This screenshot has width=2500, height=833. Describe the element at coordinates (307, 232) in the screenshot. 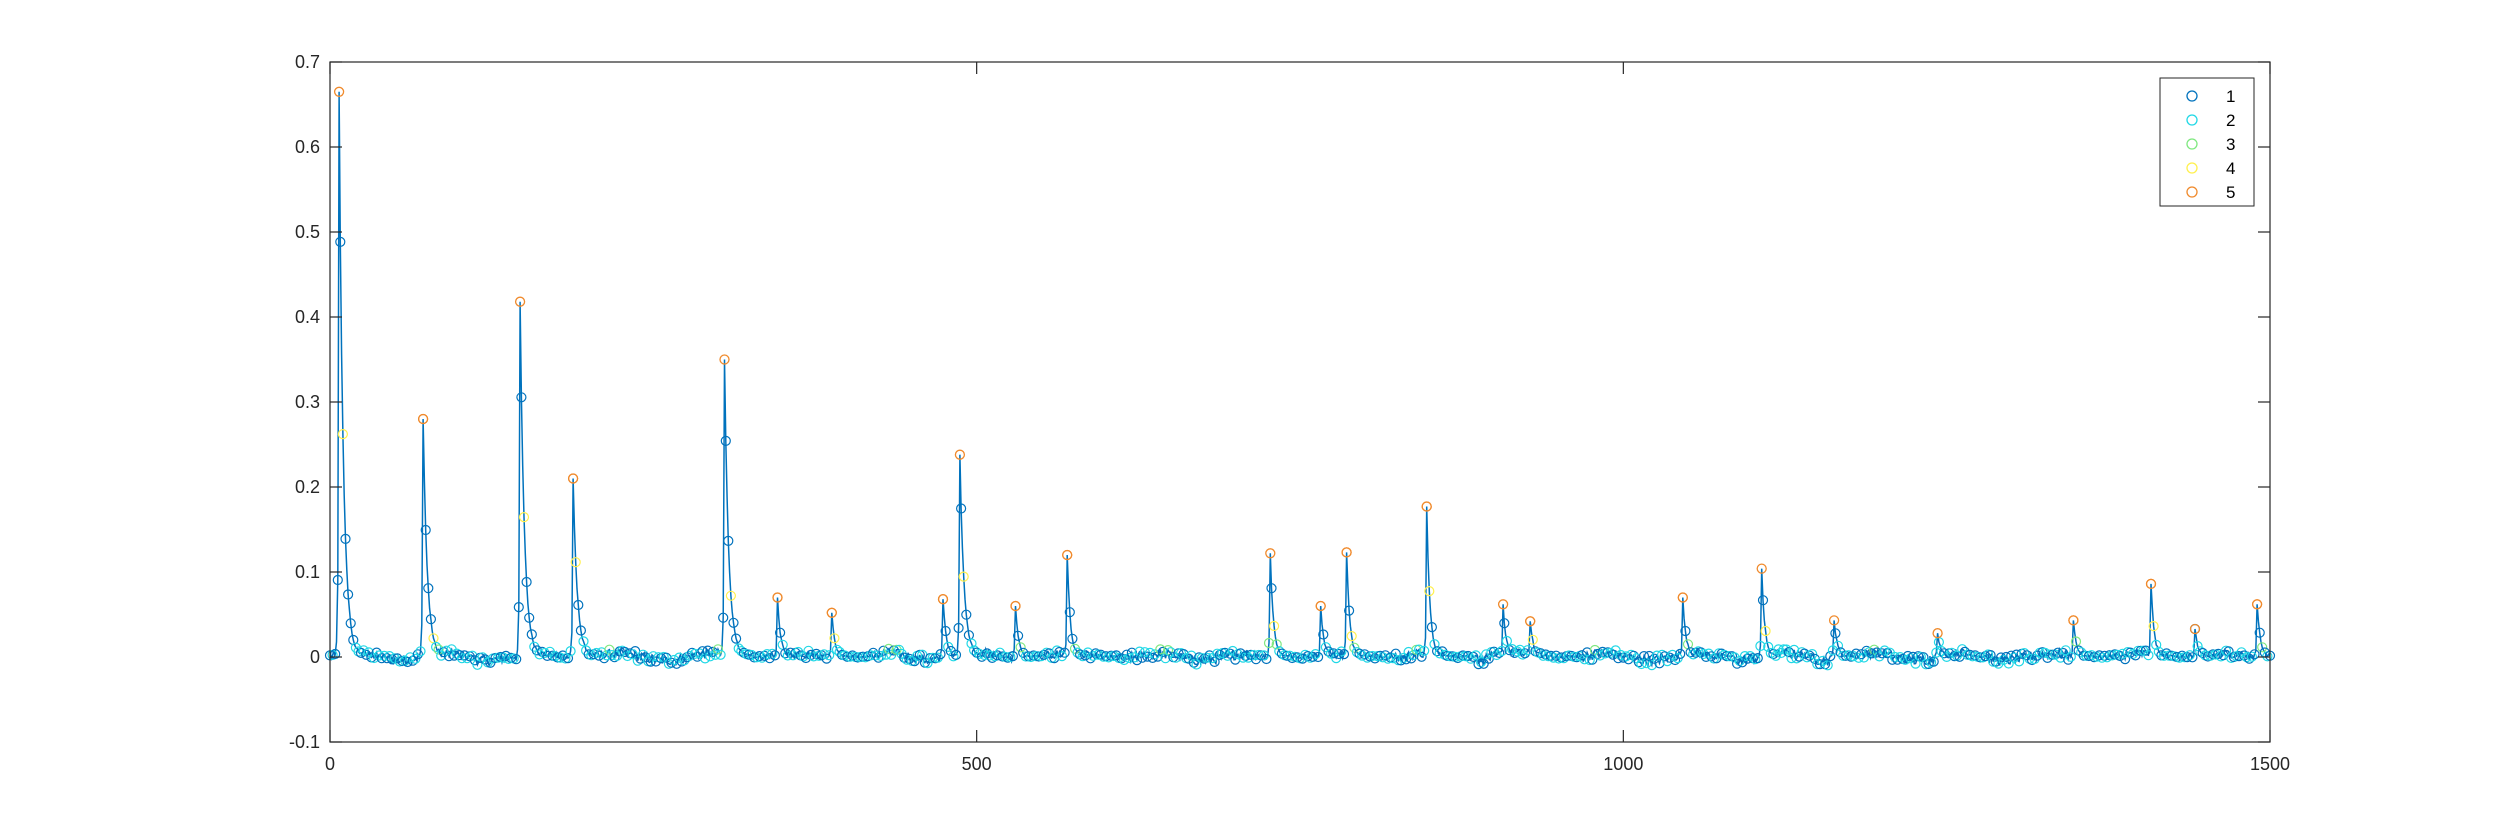

I see `y-tick-label: 0.5` at that location.